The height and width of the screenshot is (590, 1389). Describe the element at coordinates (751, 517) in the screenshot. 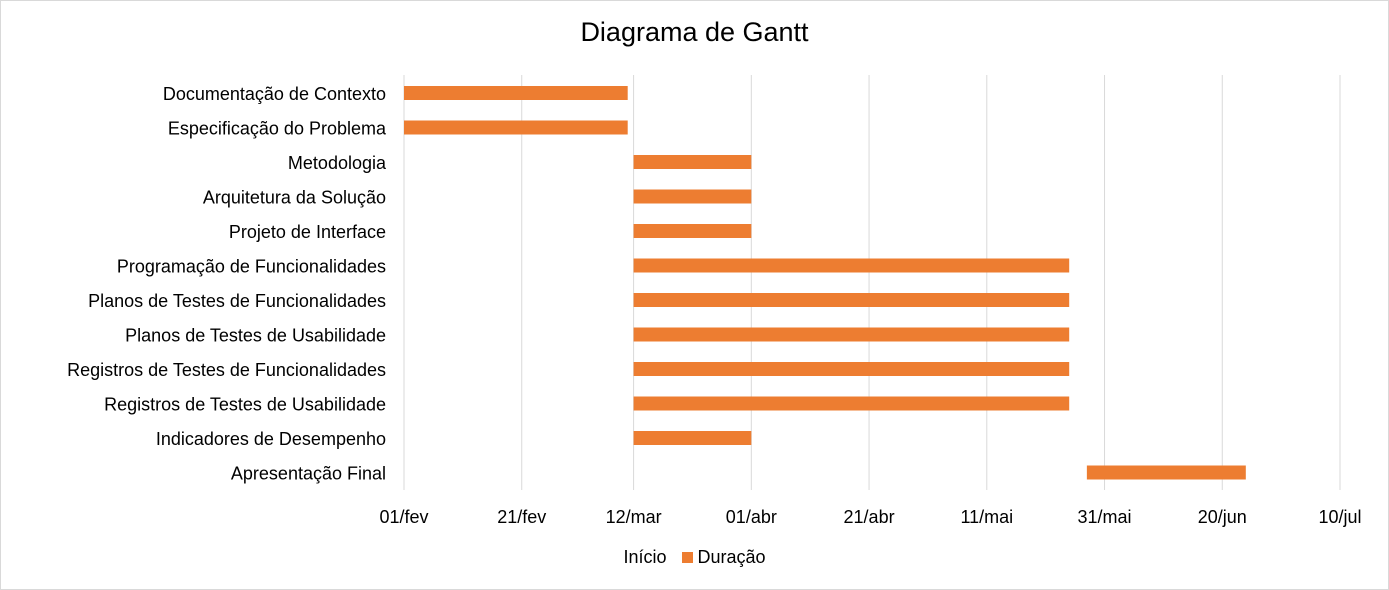

I see `x-tick-label: 01/abr` at that location.